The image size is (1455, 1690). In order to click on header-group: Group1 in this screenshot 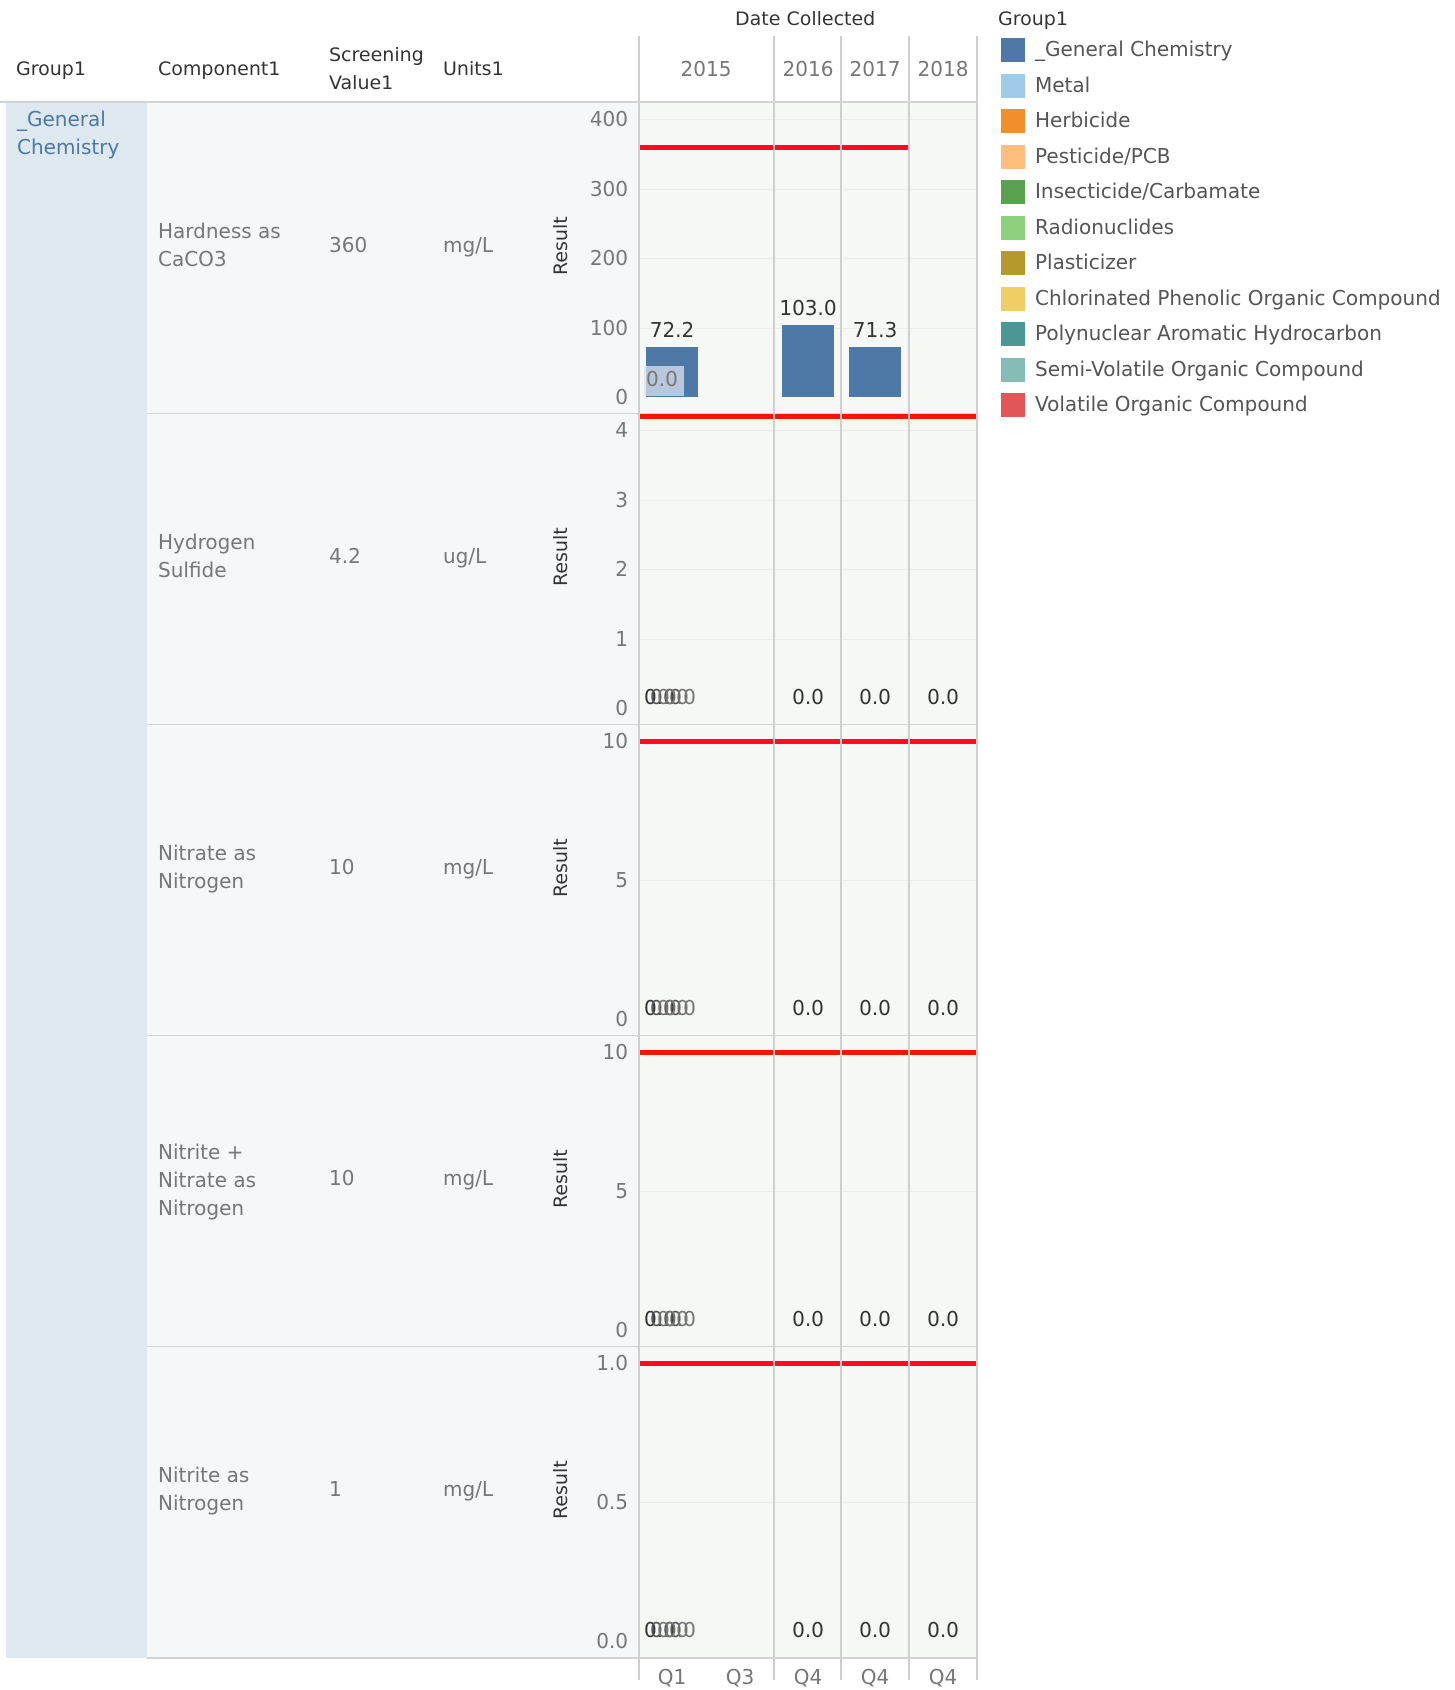, I will do `click(51, 69)`.